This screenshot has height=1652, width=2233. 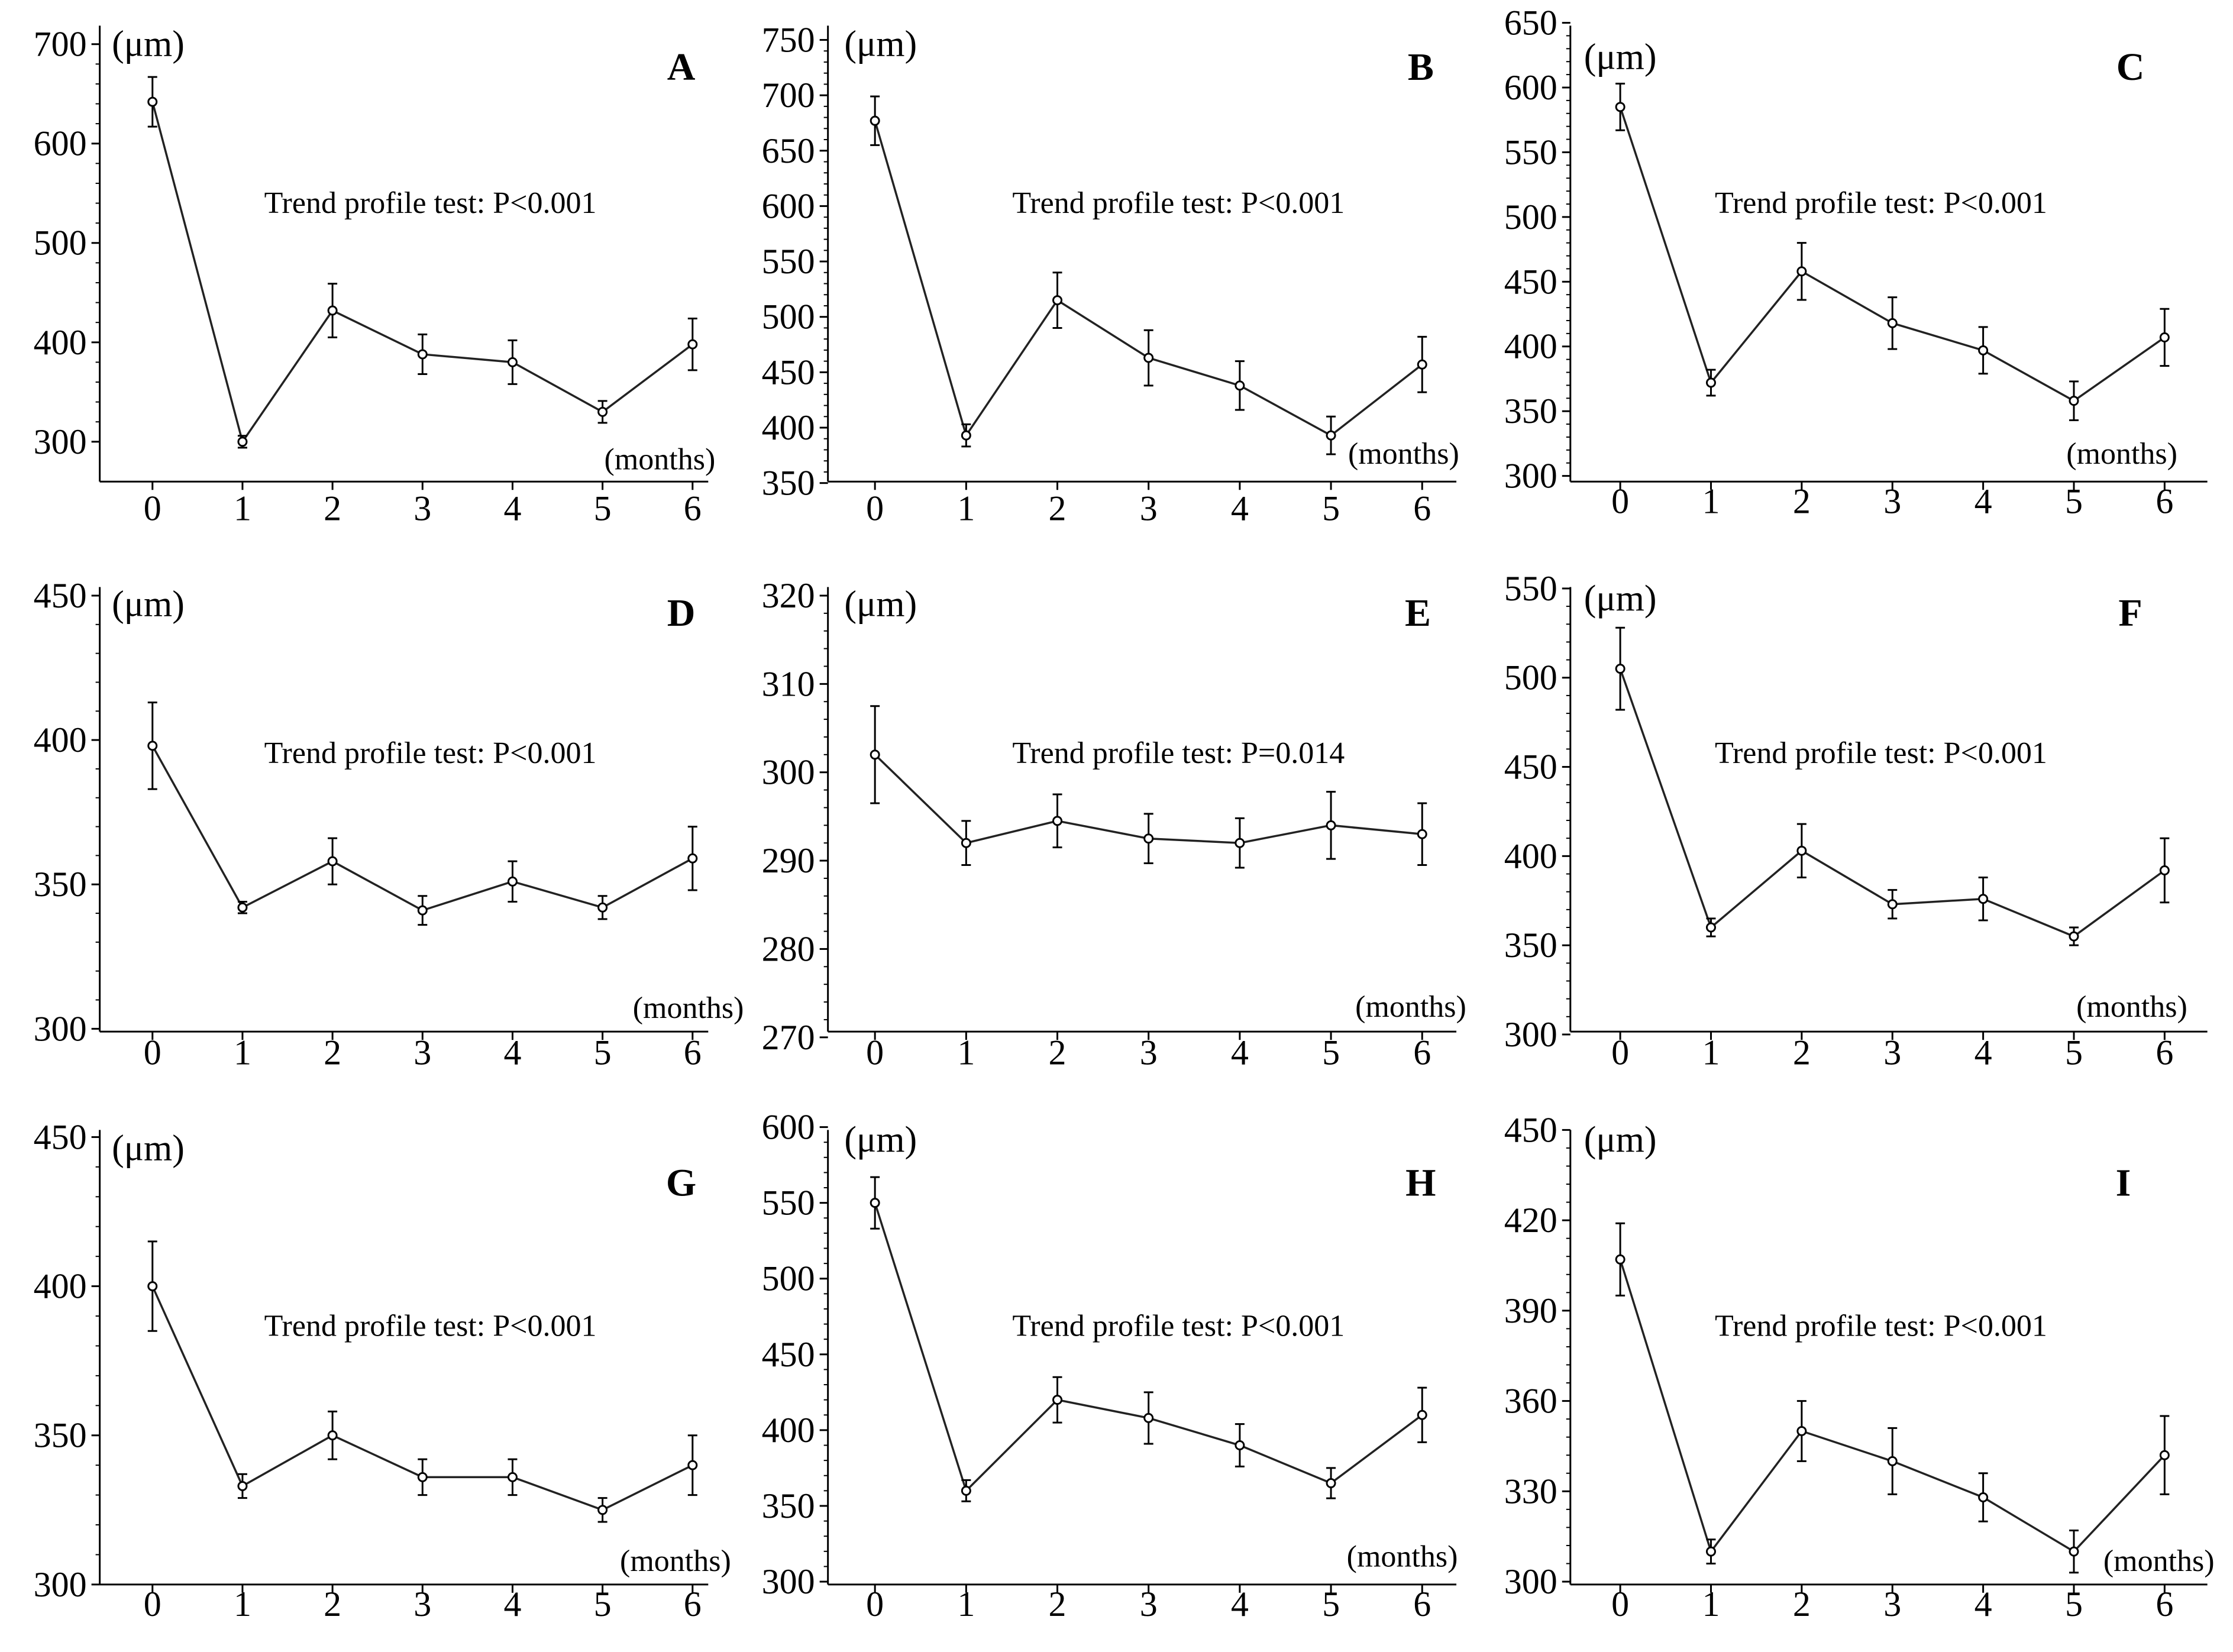 What do you see at coordinates (1530, 1310) in the screenshot?
I see `y-tick-label: 390` at bounding box center [1530, 1310].